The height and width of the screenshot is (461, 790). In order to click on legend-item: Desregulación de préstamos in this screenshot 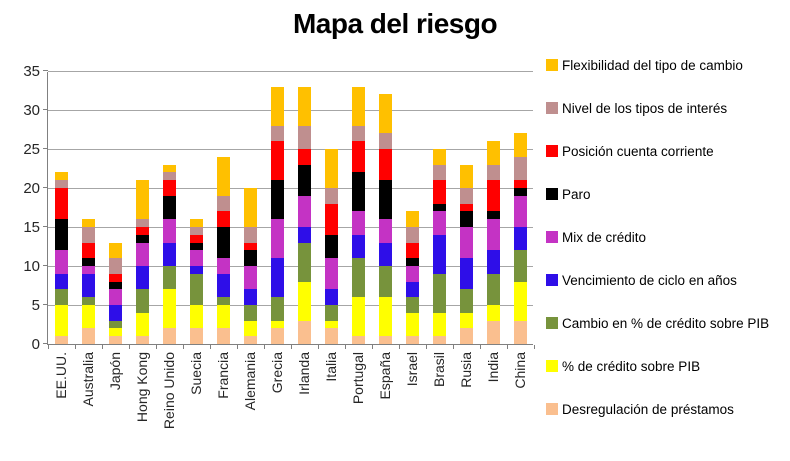, I will do `click(668, 409)`.